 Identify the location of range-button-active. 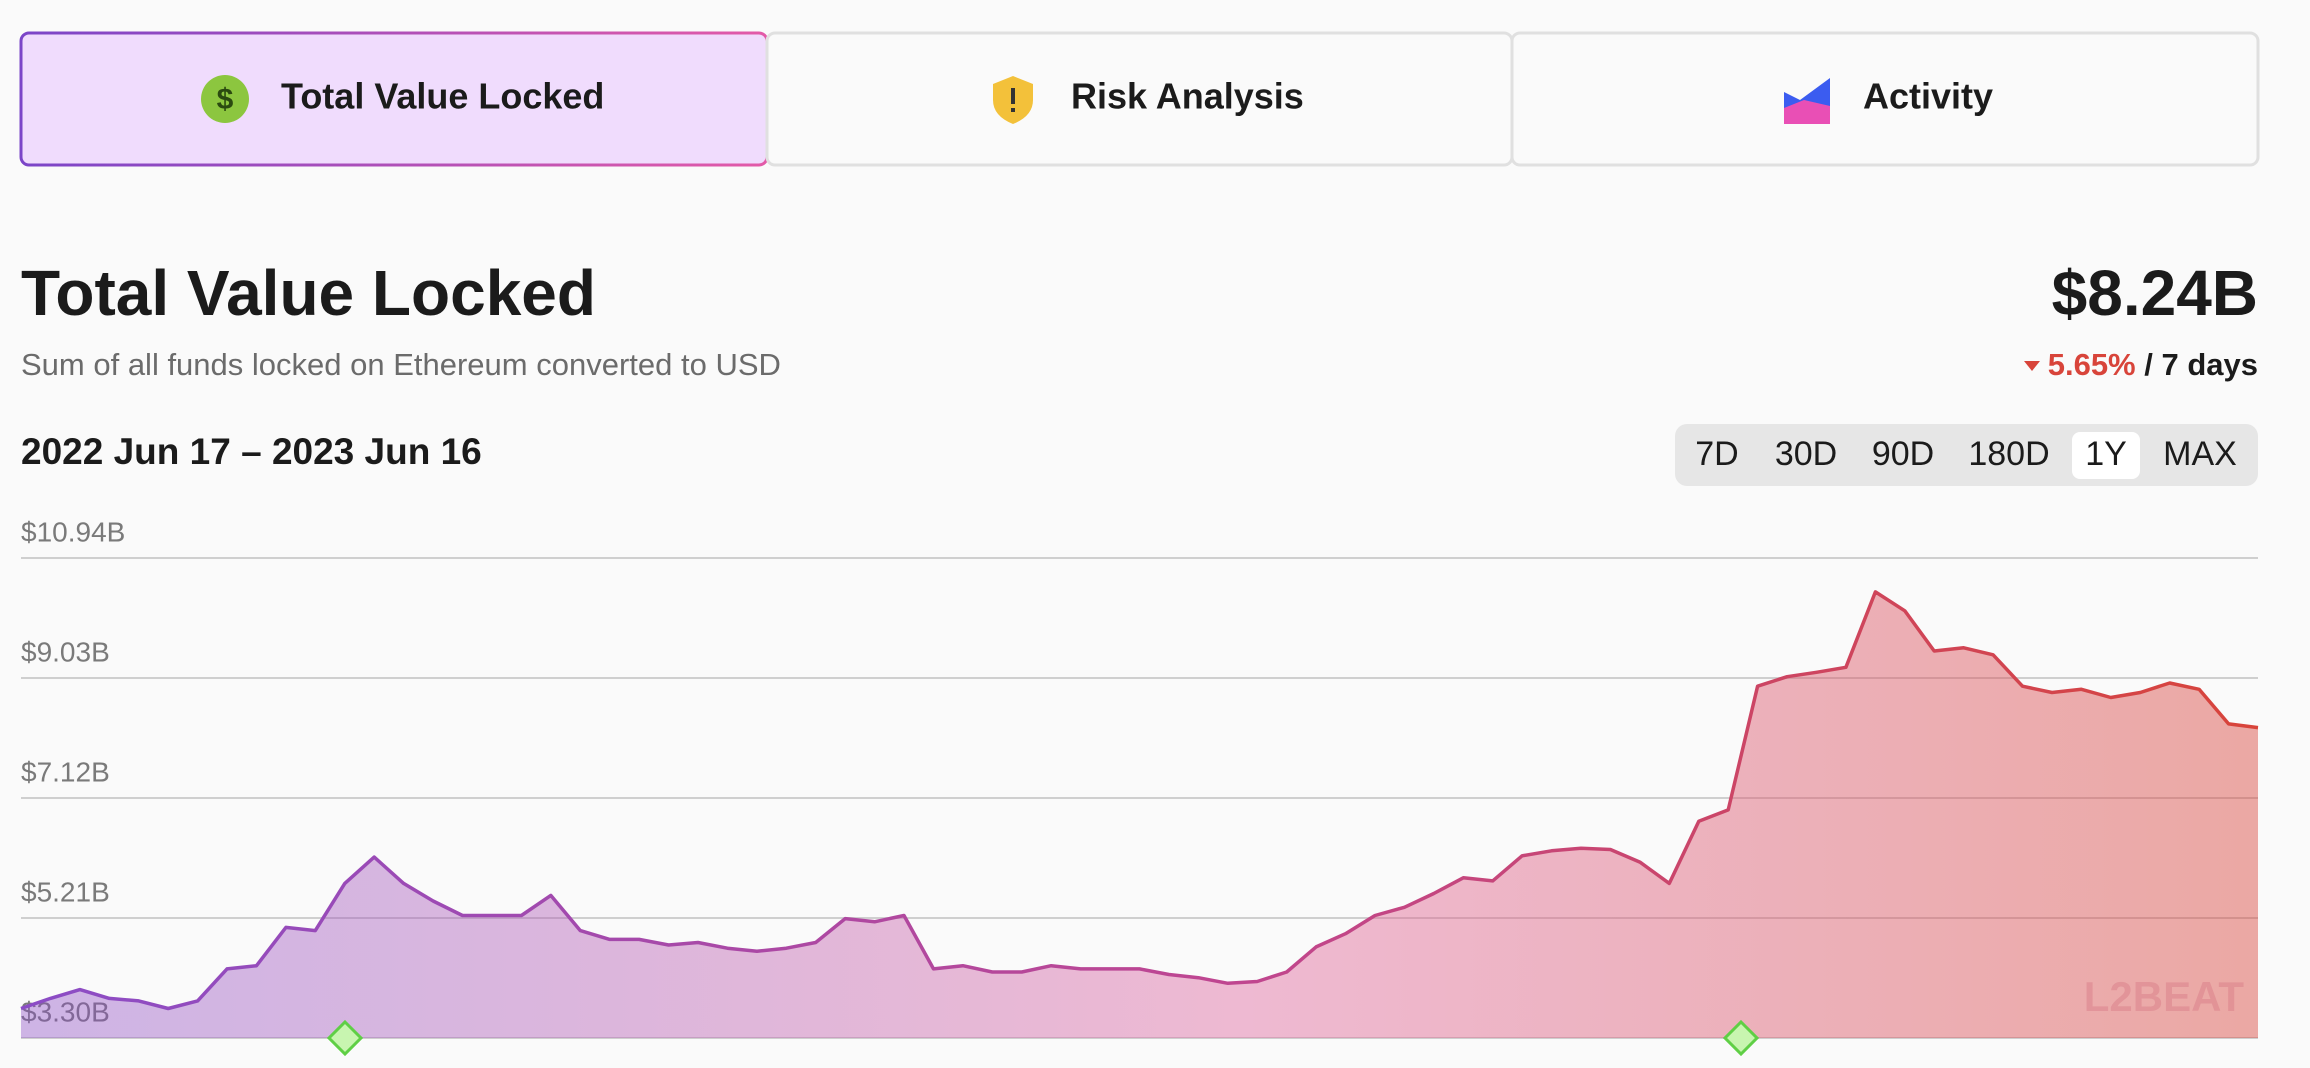
(2106, 455).